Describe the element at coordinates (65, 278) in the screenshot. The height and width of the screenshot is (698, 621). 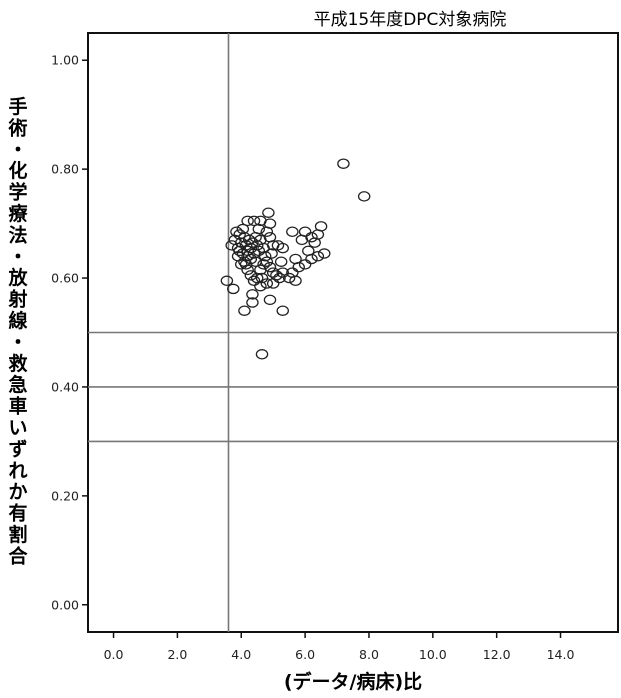
I see `y-tick-label: 0.60` at that location.